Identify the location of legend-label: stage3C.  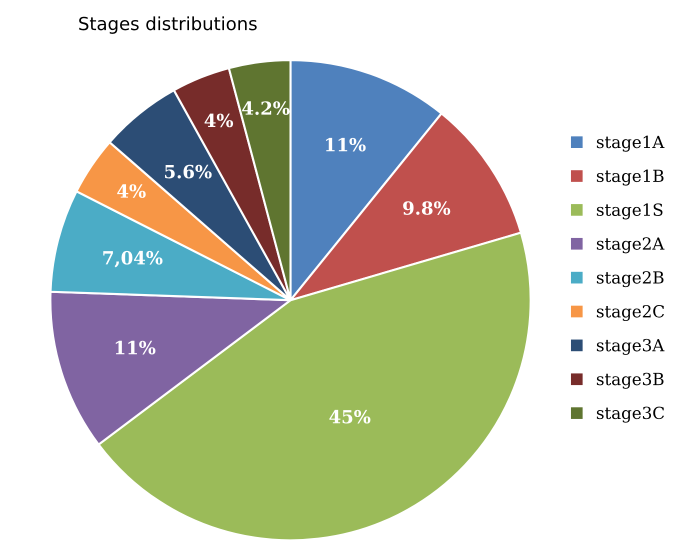
(630, 414).